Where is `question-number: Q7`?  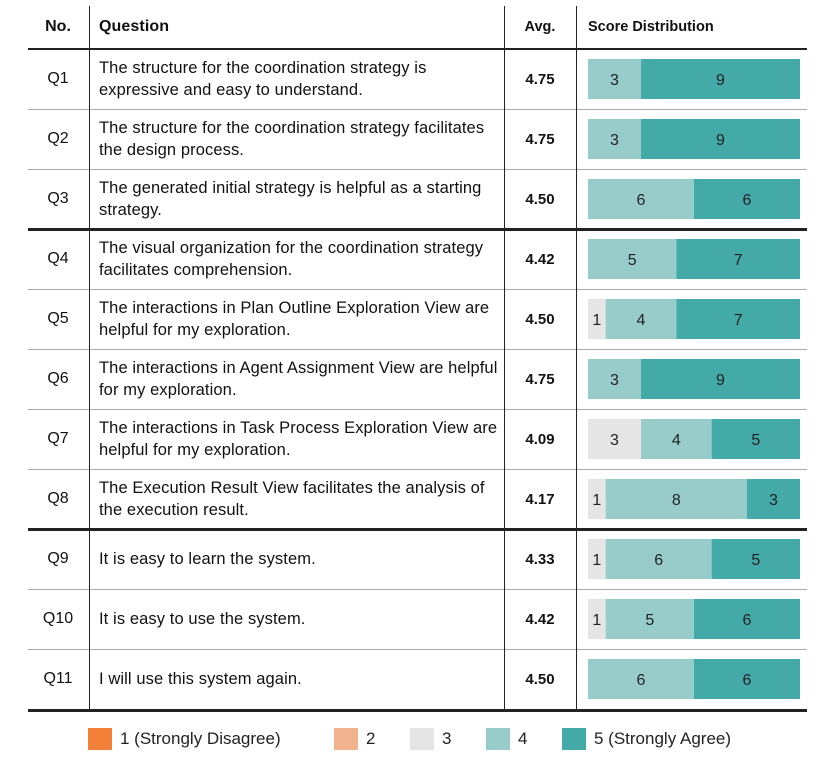 question-number: Q7 is located at coordinates (58, 438).